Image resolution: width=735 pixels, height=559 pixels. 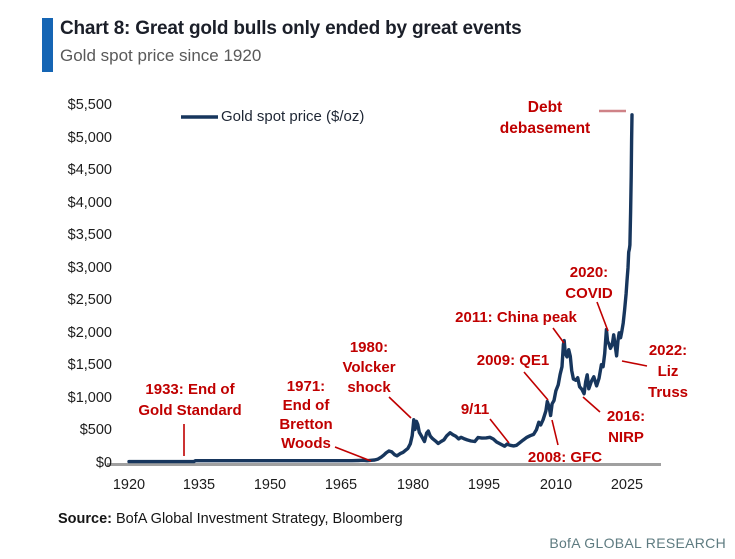 What do you see at coordinates (89, 333) in the screenshot?
I see `y-axis-tick-label: $2,000` at bounding box center [89, 333].